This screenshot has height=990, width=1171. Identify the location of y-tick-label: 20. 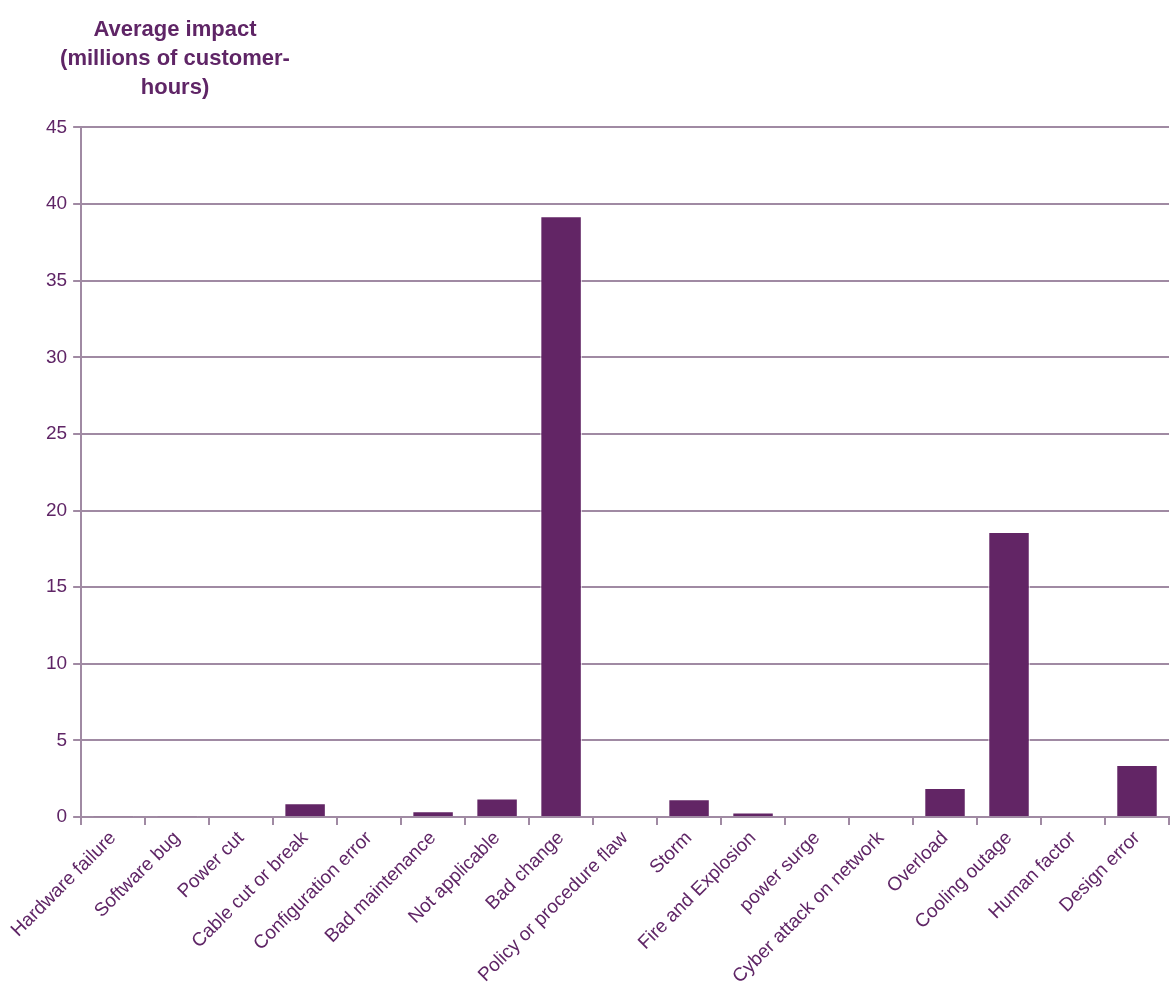
(56, 509).